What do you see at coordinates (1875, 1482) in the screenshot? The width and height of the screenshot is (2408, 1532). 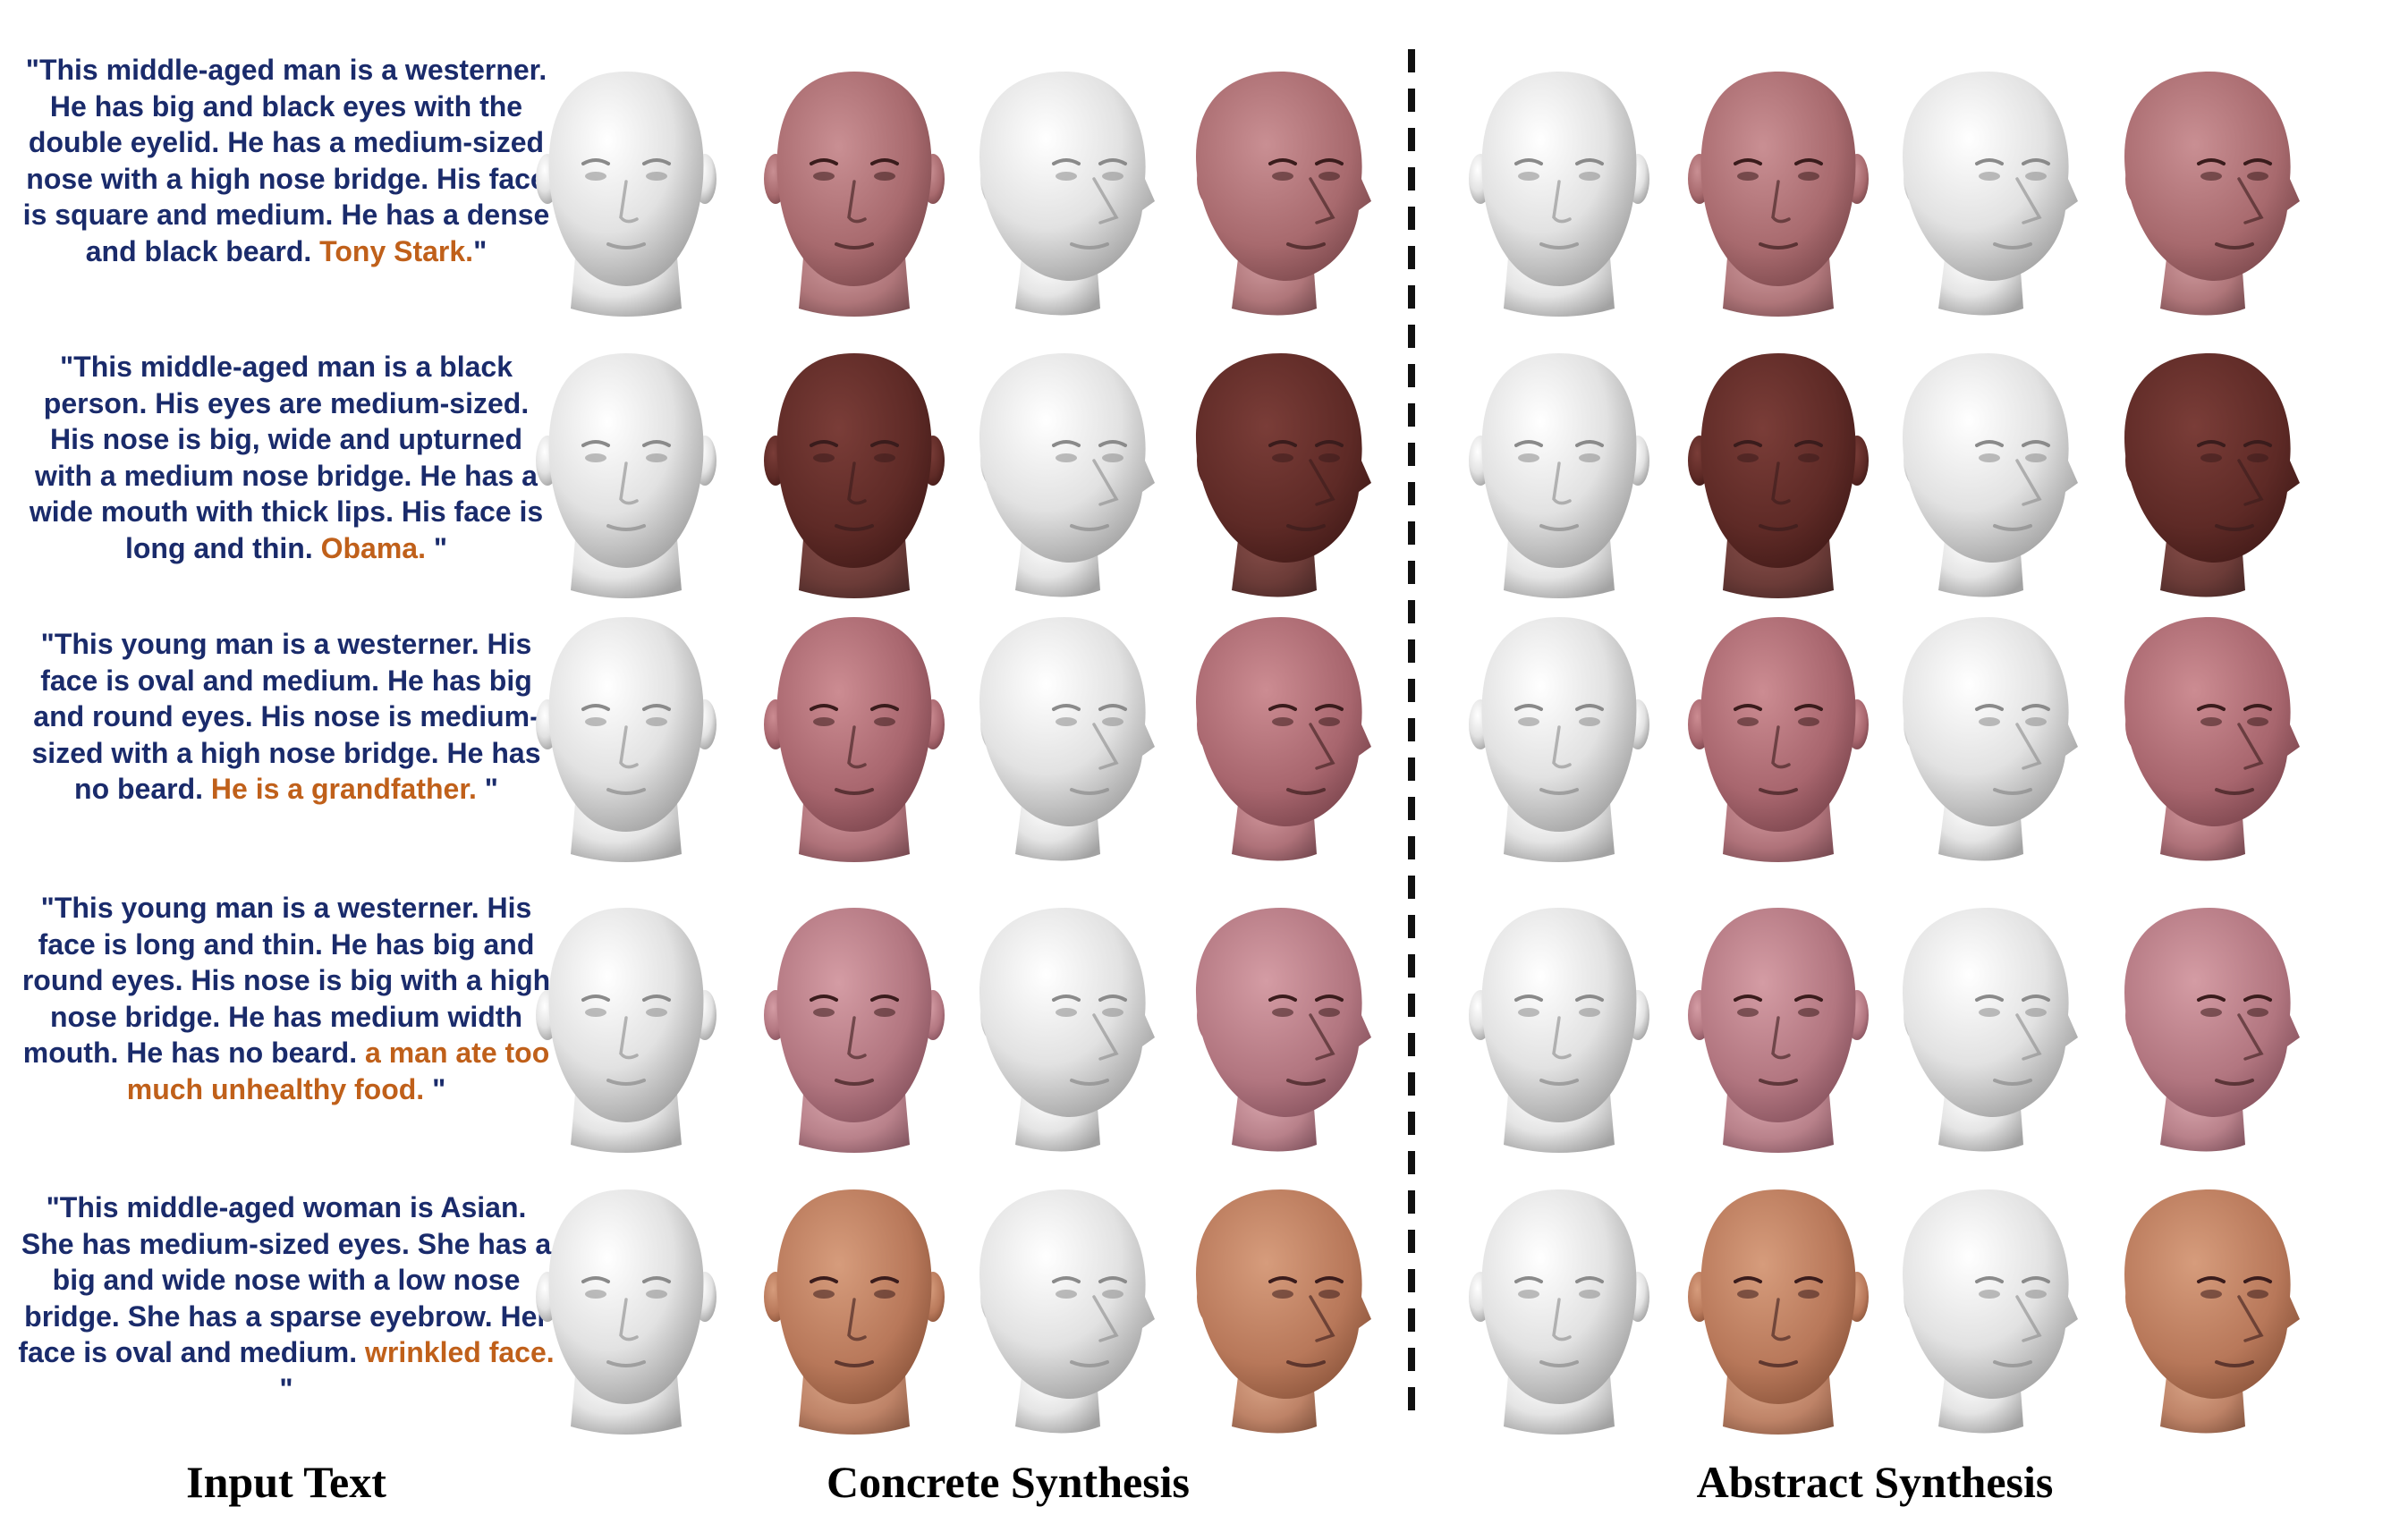 I see `caption-abstract-synthesis: Abstract Synthesis` at bounding box center [1875, 1482].